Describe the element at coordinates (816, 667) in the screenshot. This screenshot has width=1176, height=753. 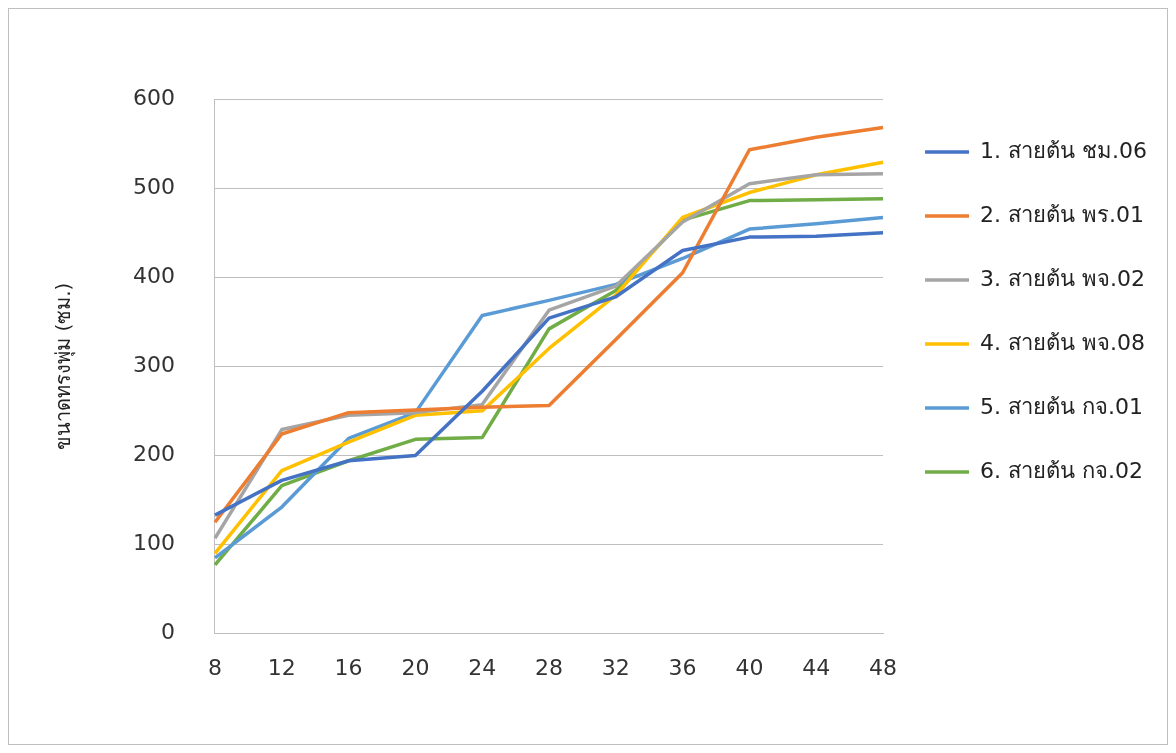
I see `x-tick-label: 44` at that location.